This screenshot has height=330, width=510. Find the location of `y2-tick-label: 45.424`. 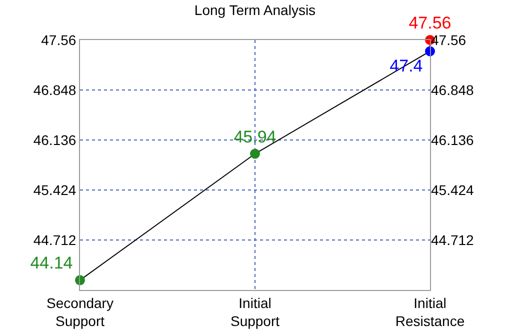

y2-tick-label: 45.424 is located at coordinates (452, 190).